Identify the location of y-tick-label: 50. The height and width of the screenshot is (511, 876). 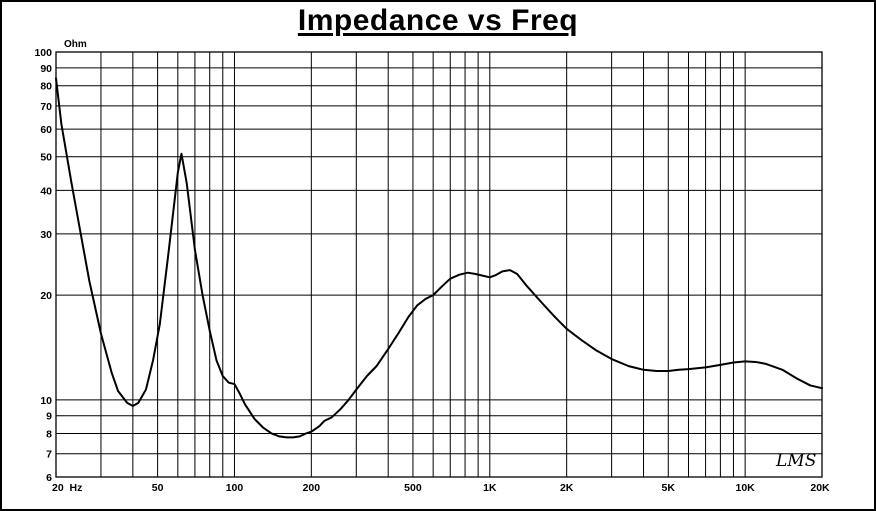
(46, 158).